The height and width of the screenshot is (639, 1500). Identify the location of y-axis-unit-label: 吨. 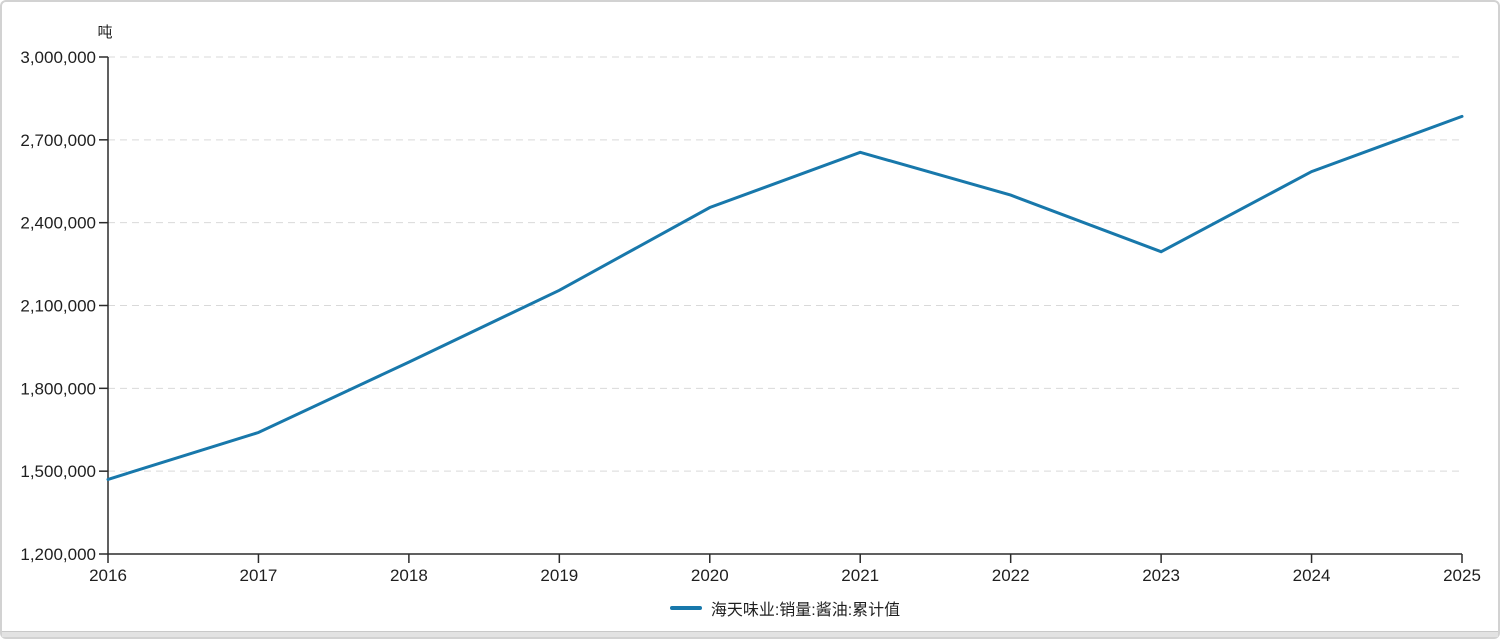
(105, 32).